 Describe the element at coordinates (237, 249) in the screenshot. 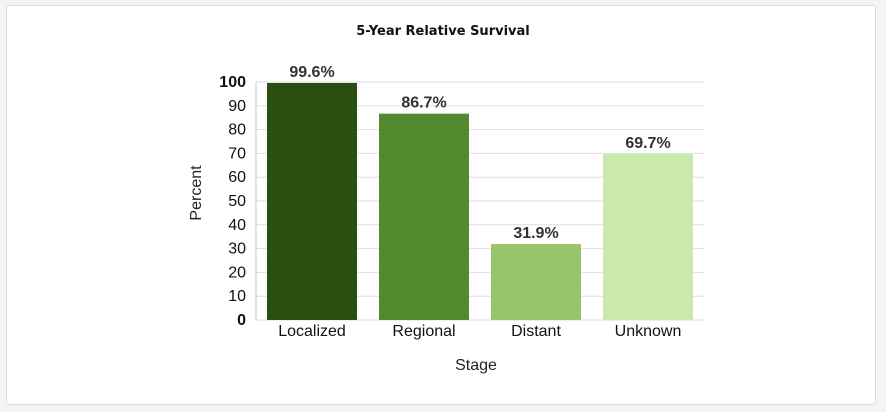

I see `y-tick-label: 30` at that location.